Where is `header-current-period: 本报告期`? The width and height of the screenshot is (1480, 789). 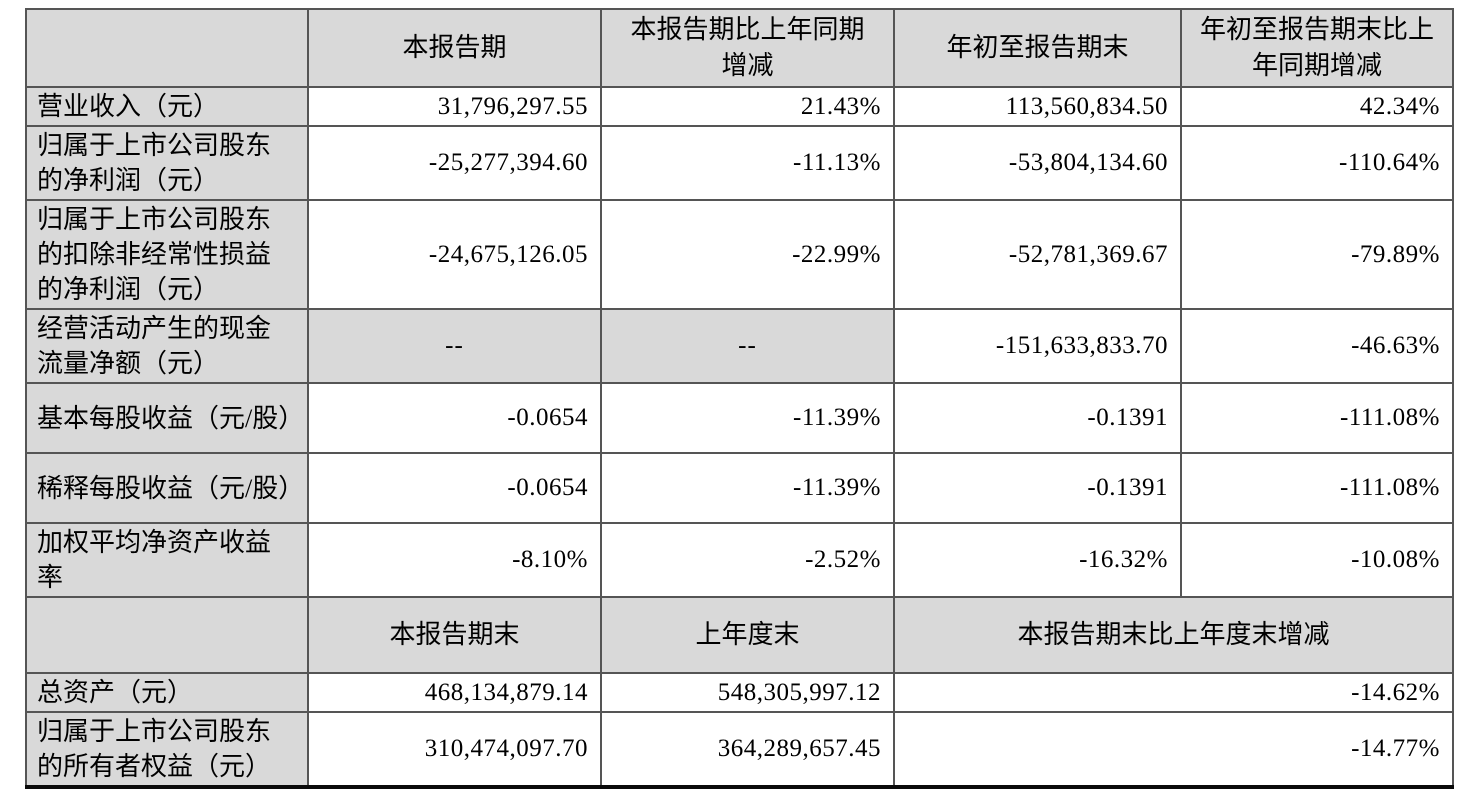 header-current-period: 本报告期 is located at coordinates (454, 48).